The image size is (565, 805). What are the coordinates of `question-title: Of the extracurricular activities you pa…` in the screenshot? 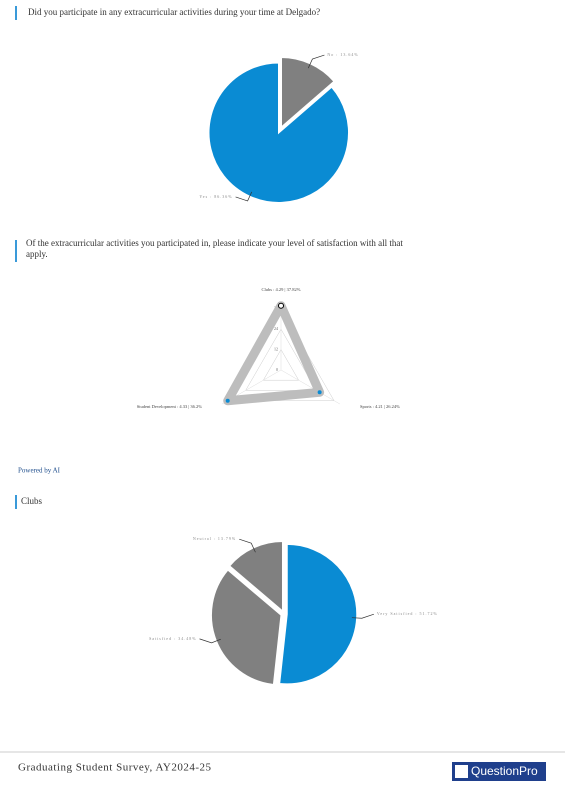 It's located at (214, 248).